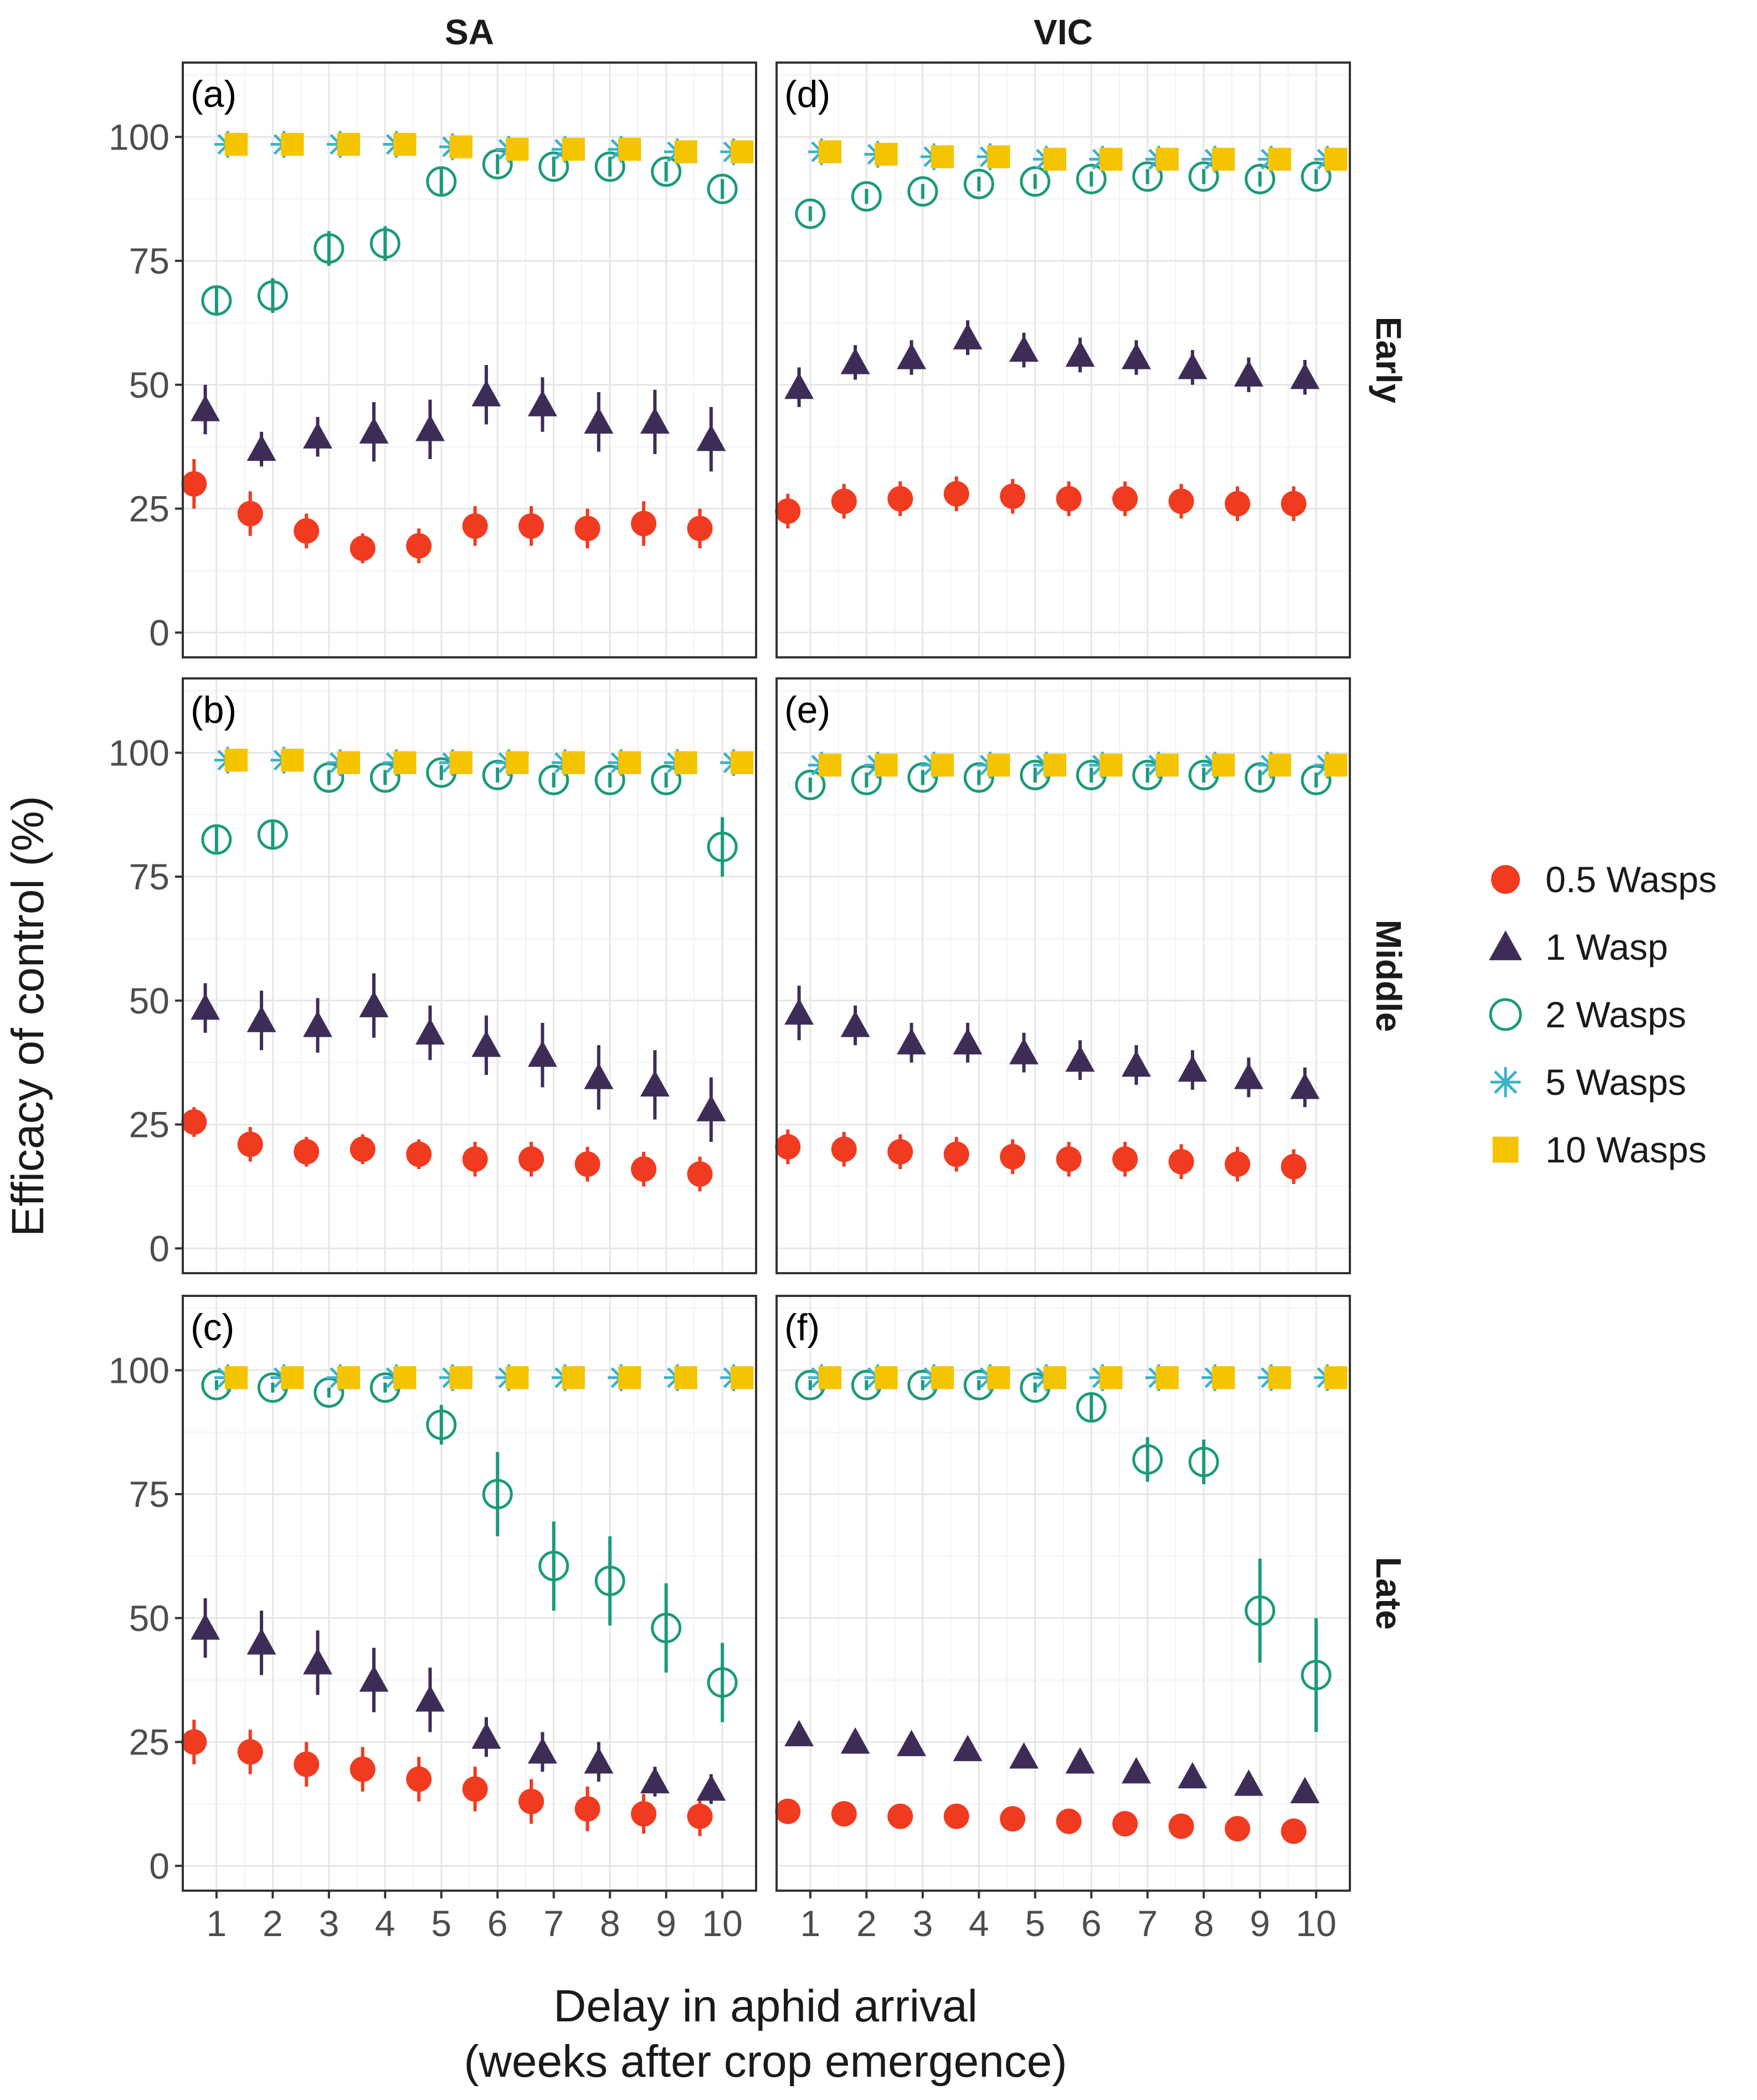  I want to click on panel-tag: (a), so click(214, 94).